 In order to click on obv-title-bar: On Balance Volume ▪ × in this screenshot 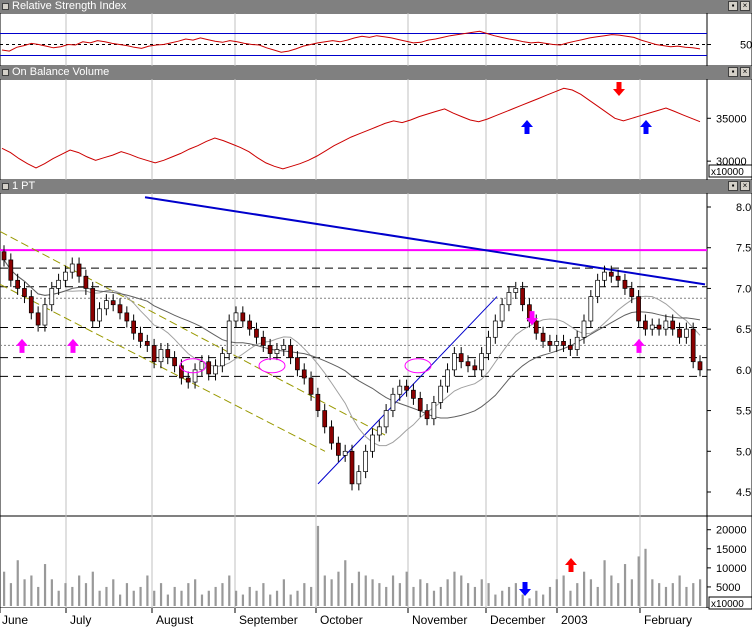, I will do `click(376, 72)`.